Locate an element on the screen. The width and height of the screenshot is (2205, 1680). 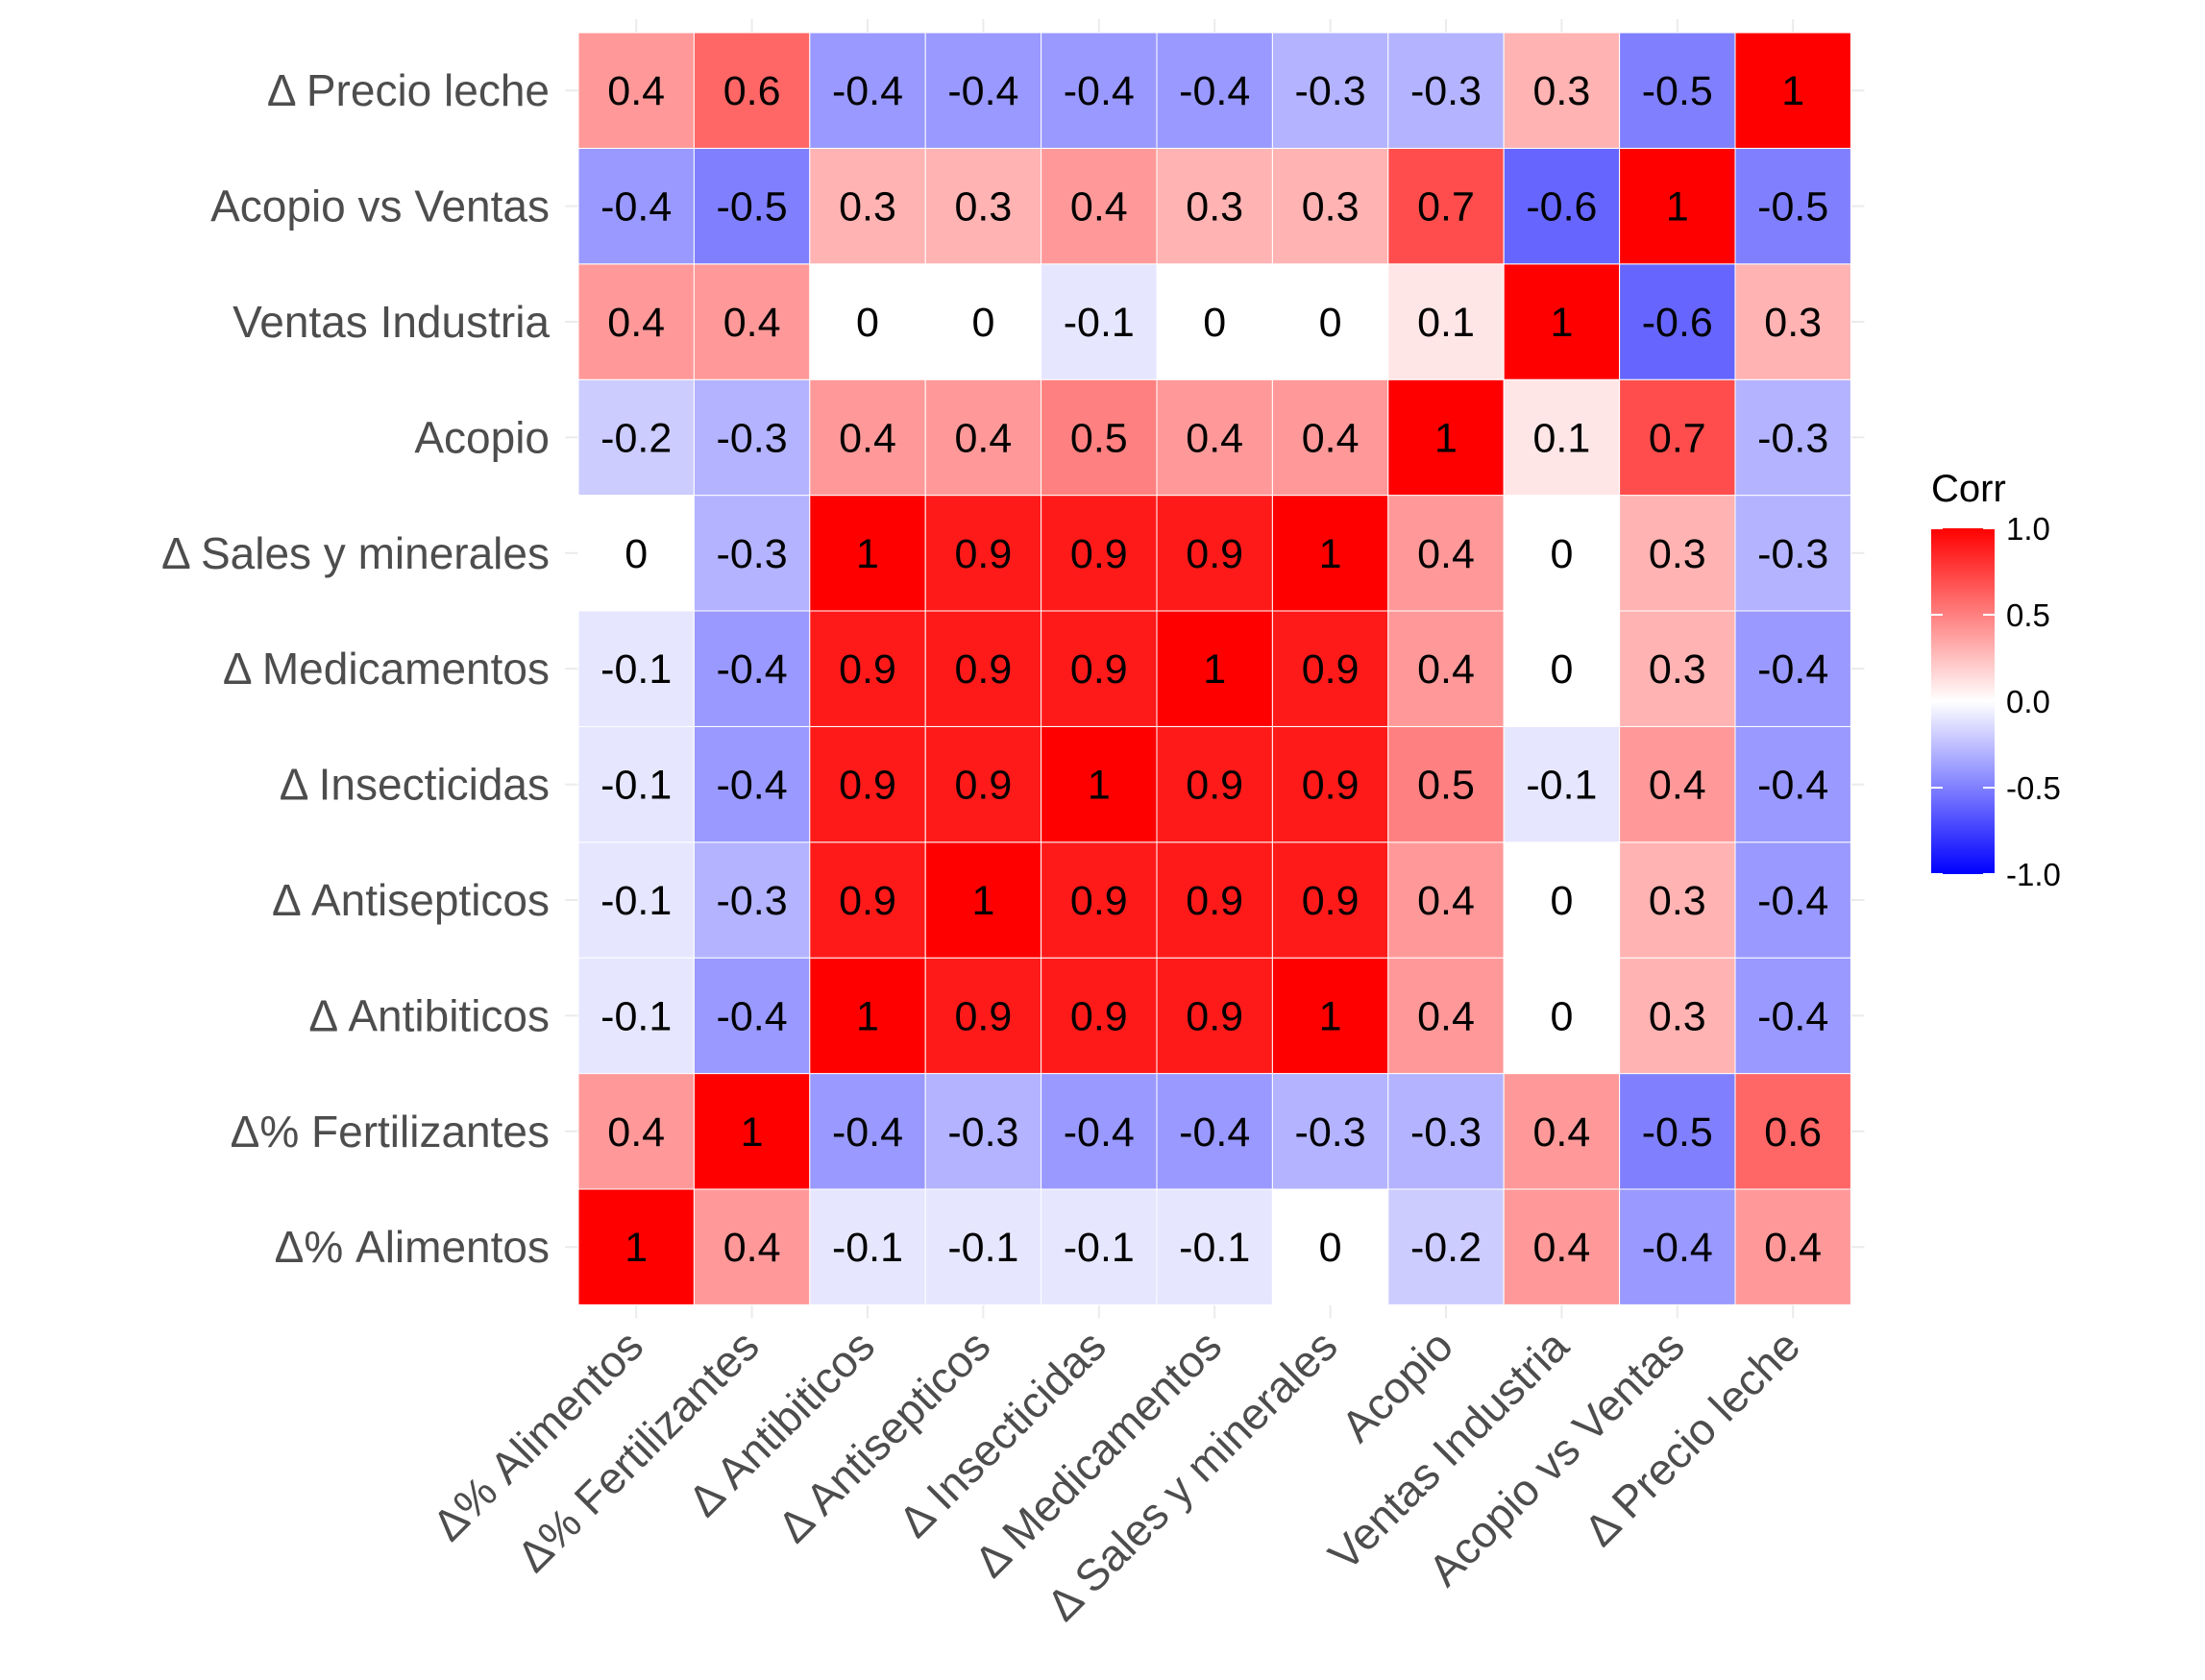
cell-value-label: -0.2 is located at coordinates (1446, 1248).